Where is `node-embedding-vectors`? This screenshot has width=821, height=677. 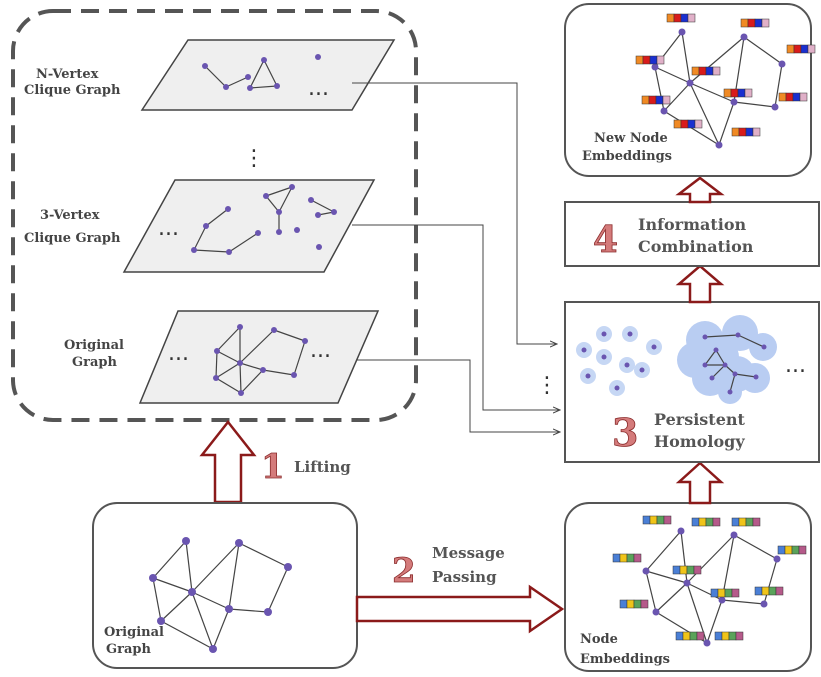
node-embedding-vectors is located at coordinates (709, 578).